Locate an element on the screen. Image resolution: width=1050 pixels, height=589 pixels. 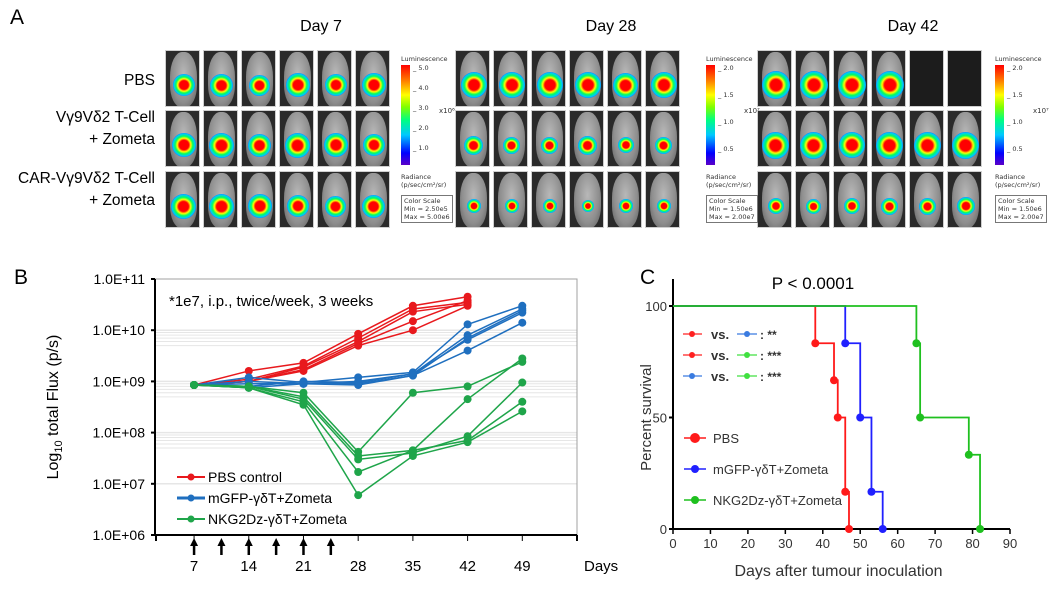
row-label: CAR-Vγ9Vδ2 T-Cell is located at coordinates (86, 178).